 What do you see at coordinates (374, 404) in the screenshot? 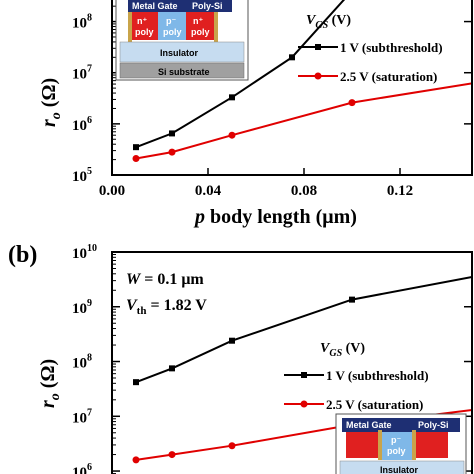
I see `panel-b-legend-label-2v5: 2.5 V (saturation)` at bounding box center [374, 404].